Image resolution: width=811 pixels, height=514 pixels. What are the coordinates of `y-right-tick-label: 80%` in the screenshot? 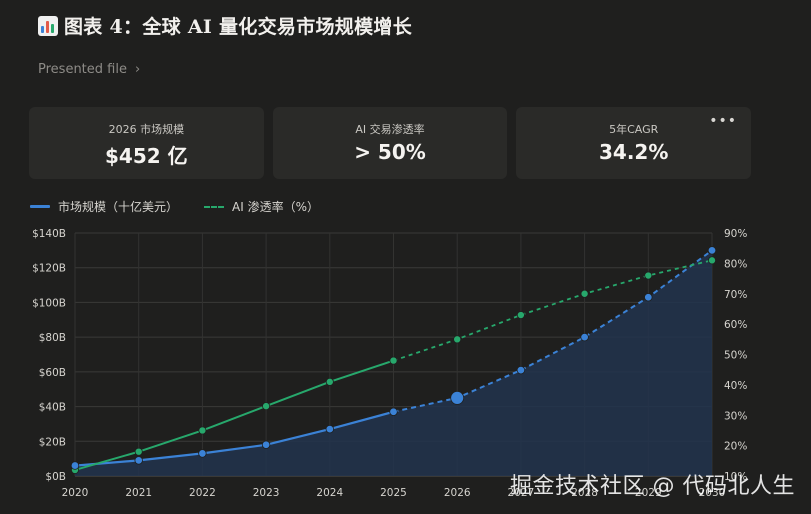 It's located at (735, 264).